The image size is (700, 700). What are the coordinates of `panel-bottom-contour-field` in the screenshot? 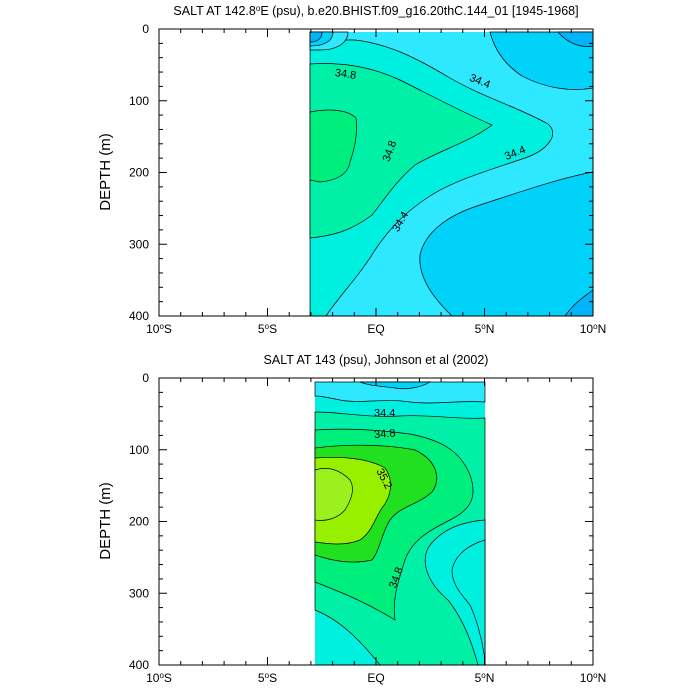 It's located at (400, 523).